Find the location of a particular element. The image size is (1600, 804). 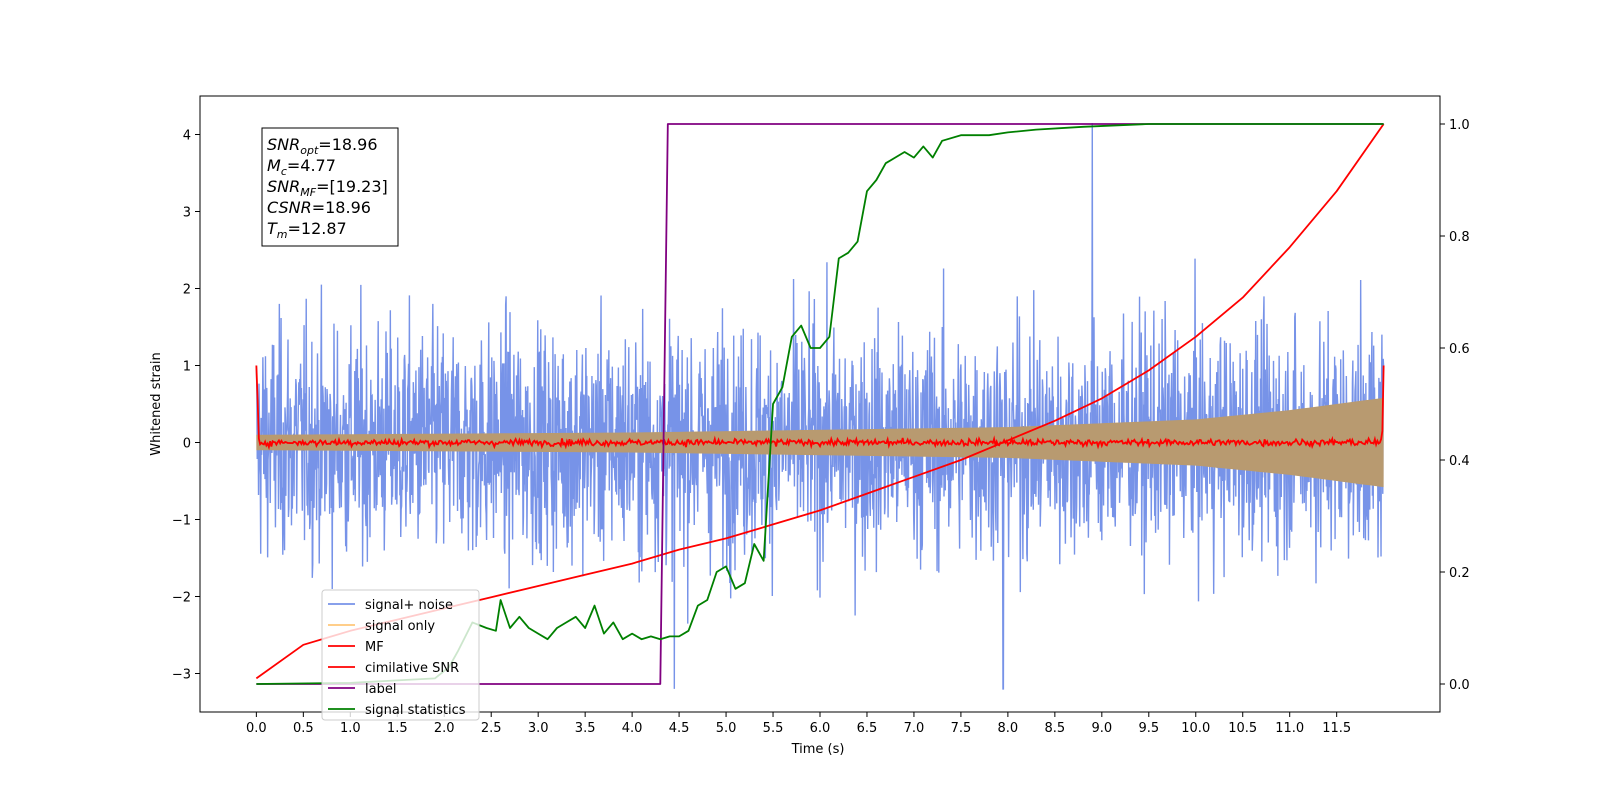

y-tick-label: −3 is located at coordinates (181, 675).